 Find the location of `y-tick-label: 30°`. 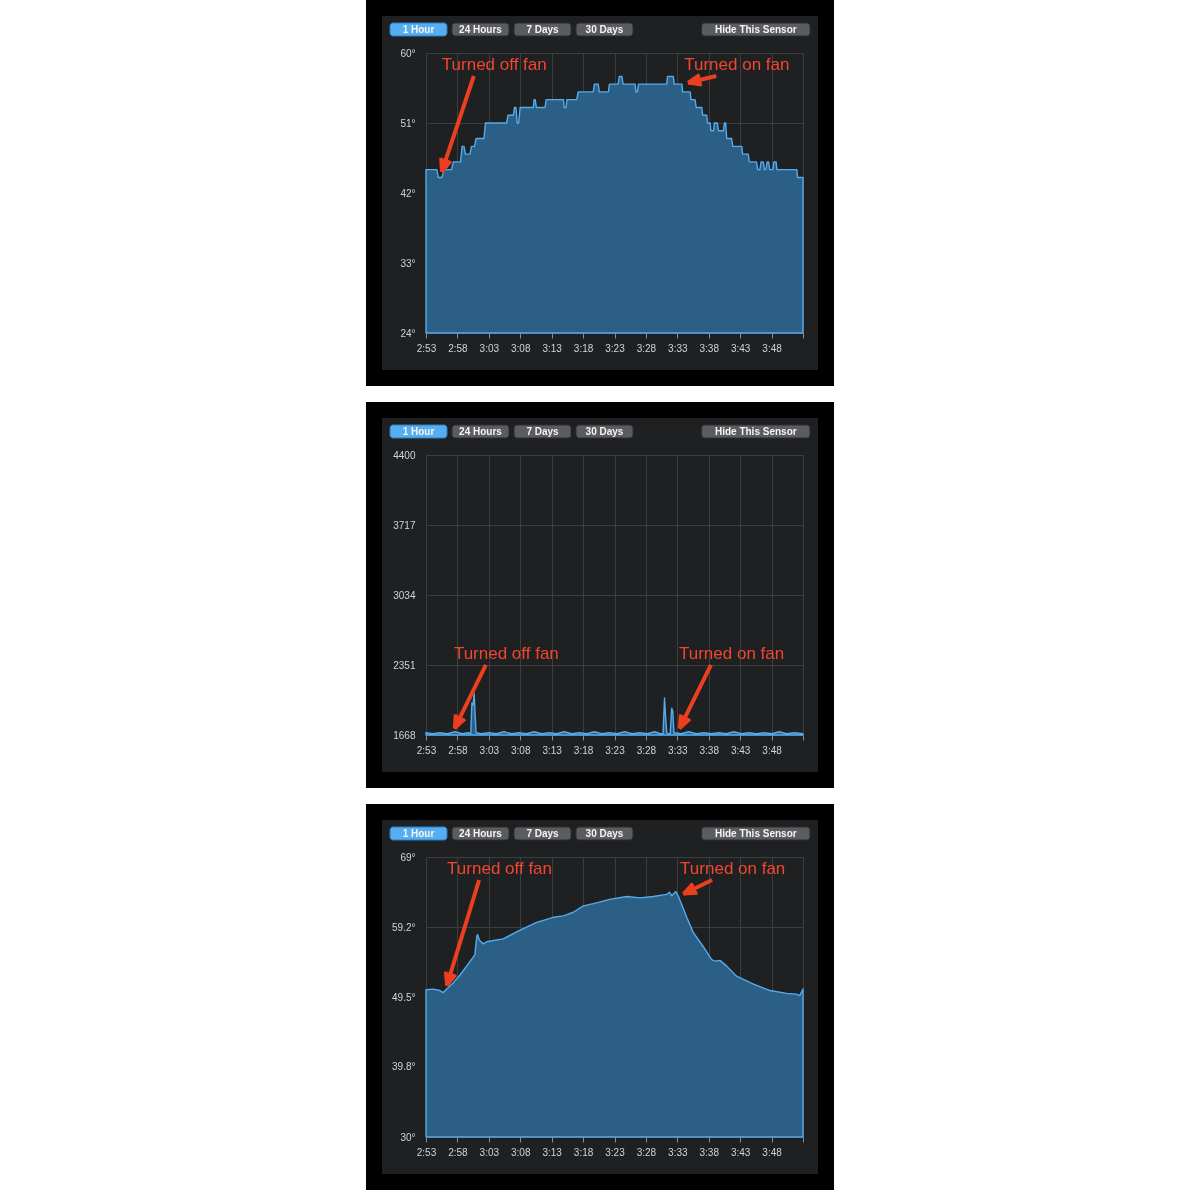

y-tick-label: 30° is located at coordinates (408, 1137).